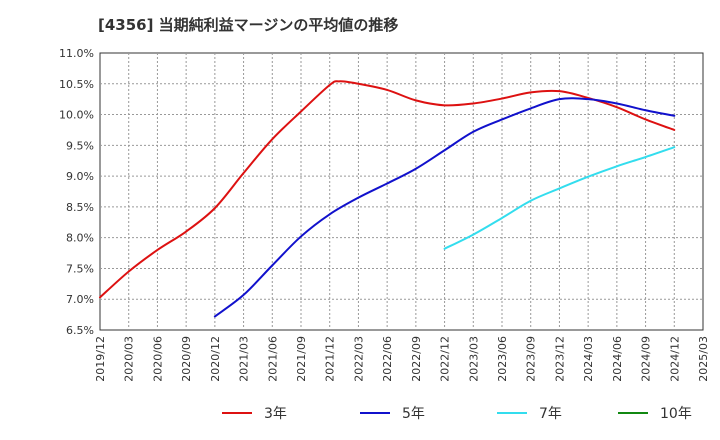 The height and width of the screenshot is (440, 720). Describe the element at coordinates (80, 176) in the screenshot. I see `y-tick-label: 9.0%` at that location.